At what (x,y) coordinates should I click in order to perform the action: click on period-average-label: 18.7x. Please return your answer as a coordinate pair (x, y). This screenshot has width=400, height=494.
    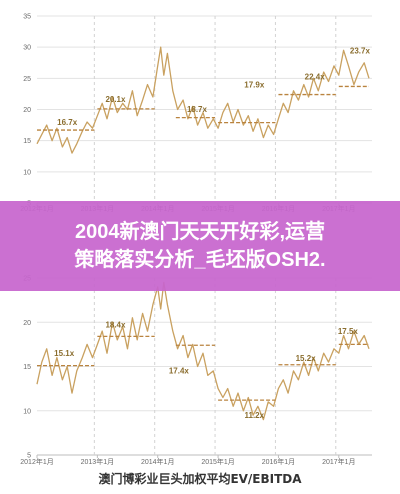
    Looking at the image, I should click on (197, 109).